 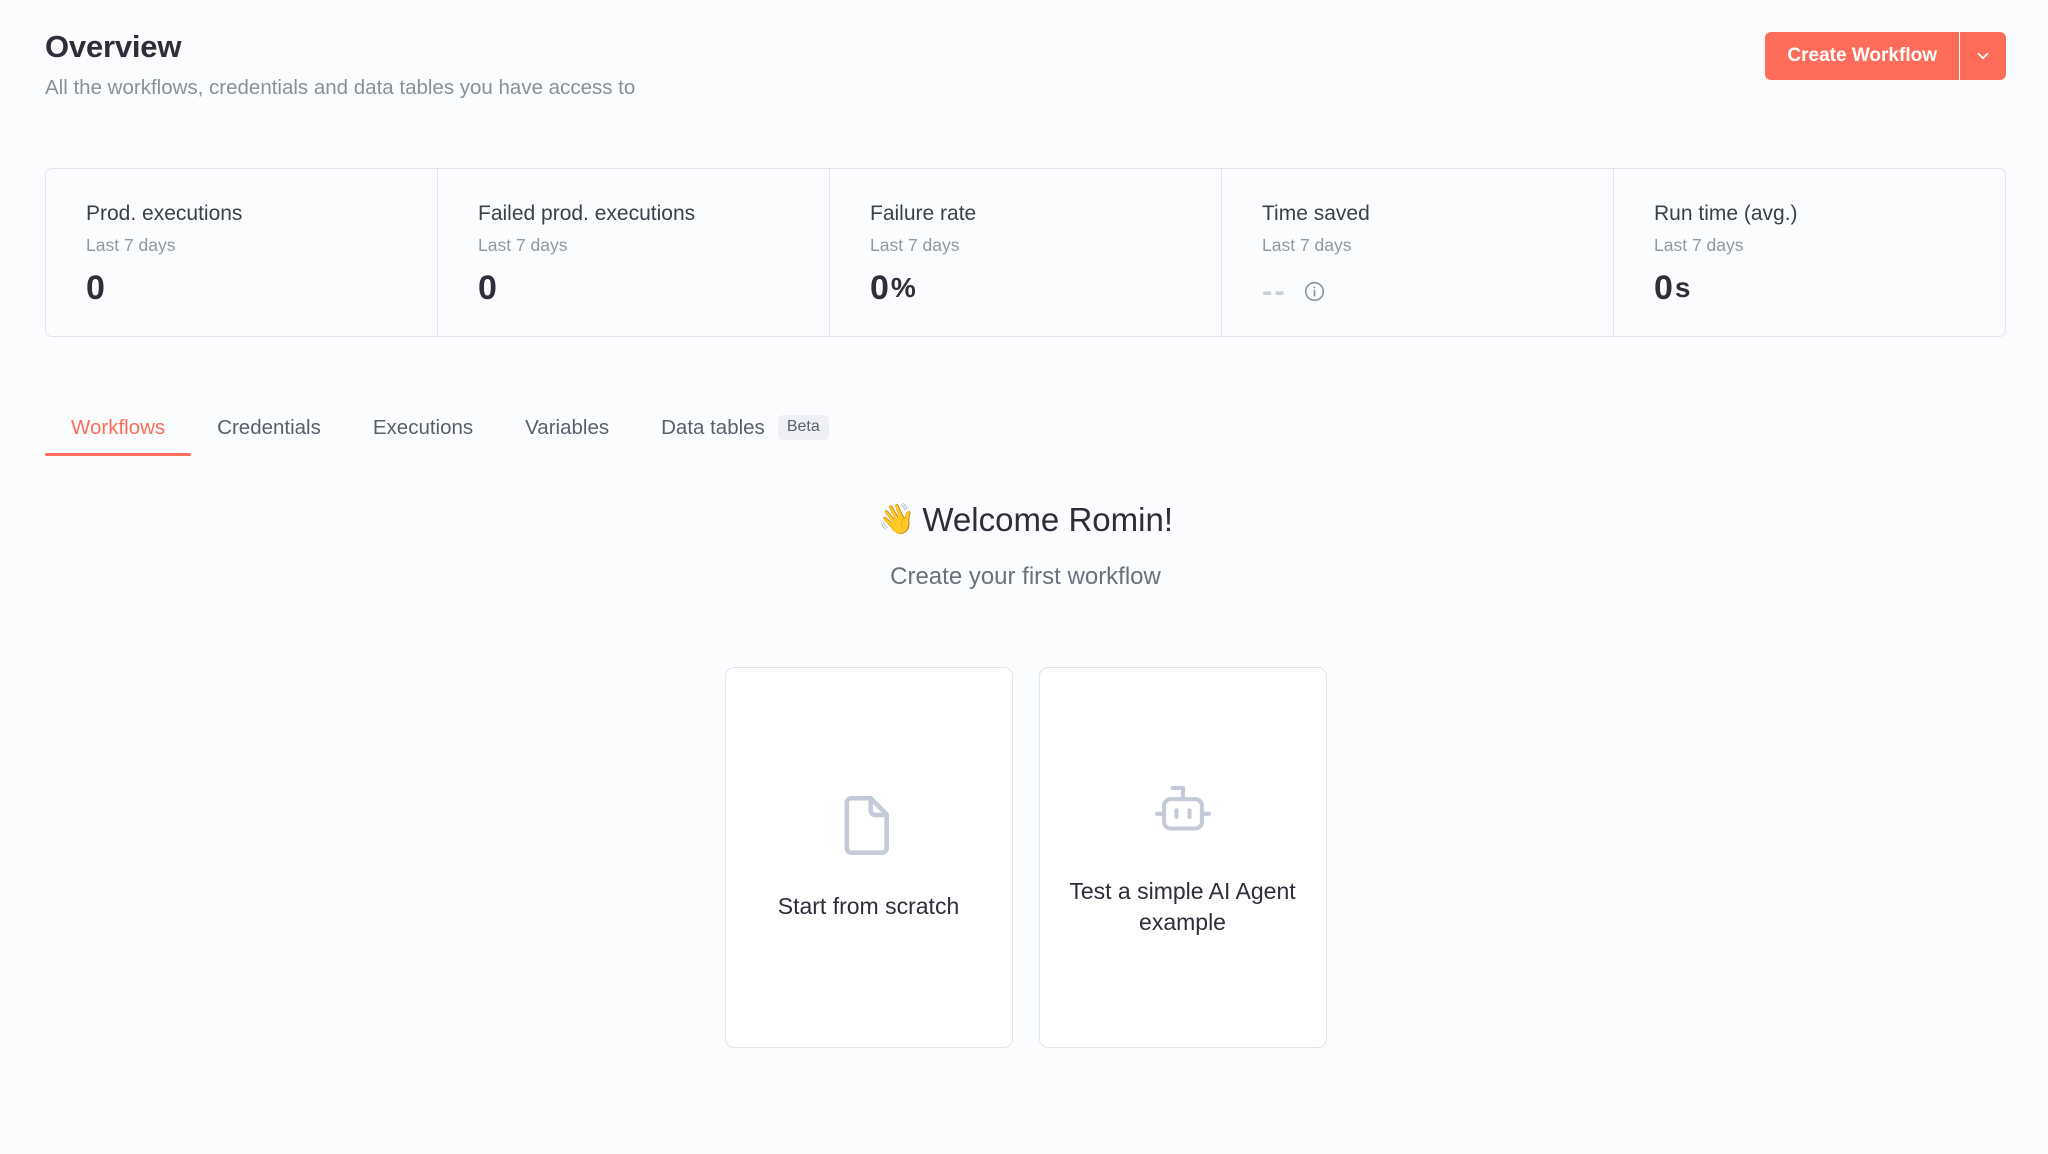 I want to click on action-card-label: Start from scratch, so click(x=868, y=906).